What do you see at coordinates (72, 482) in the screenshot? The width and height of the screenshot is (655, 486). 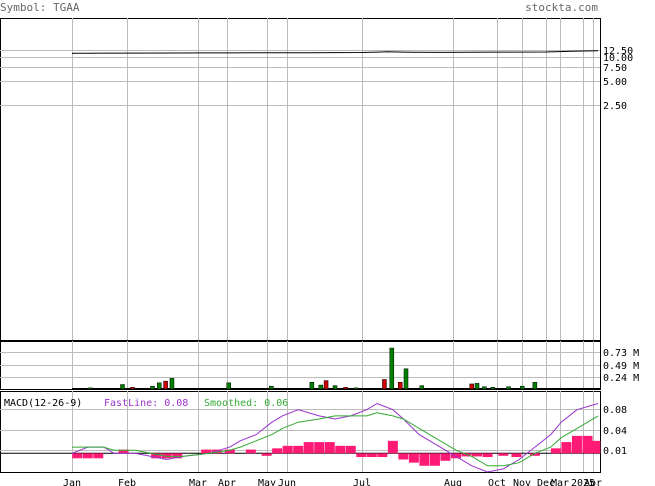 I see `x-tick-label: Jan` at bounding box center [72, 482].